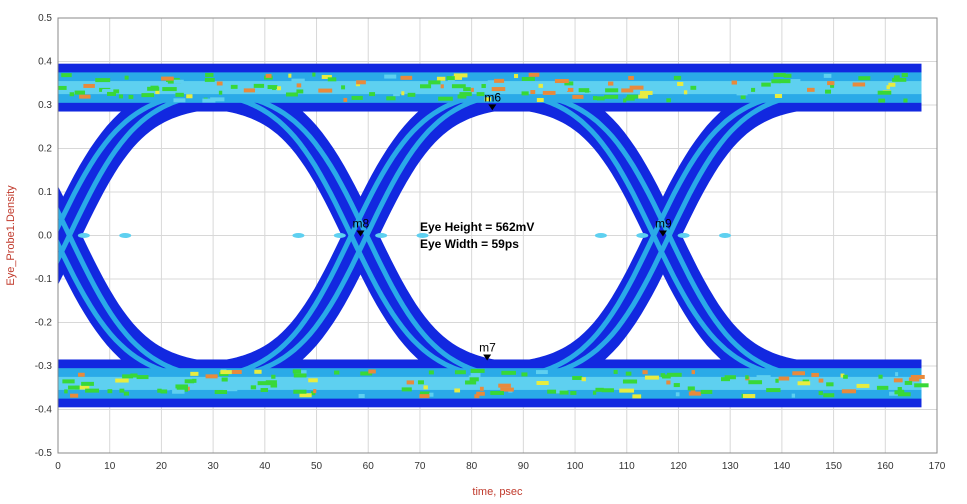 The image size is (967, 504). Describe the element at coordinates (627, 466) in the screenshot. I see `x-tick-label: 110` at that location.